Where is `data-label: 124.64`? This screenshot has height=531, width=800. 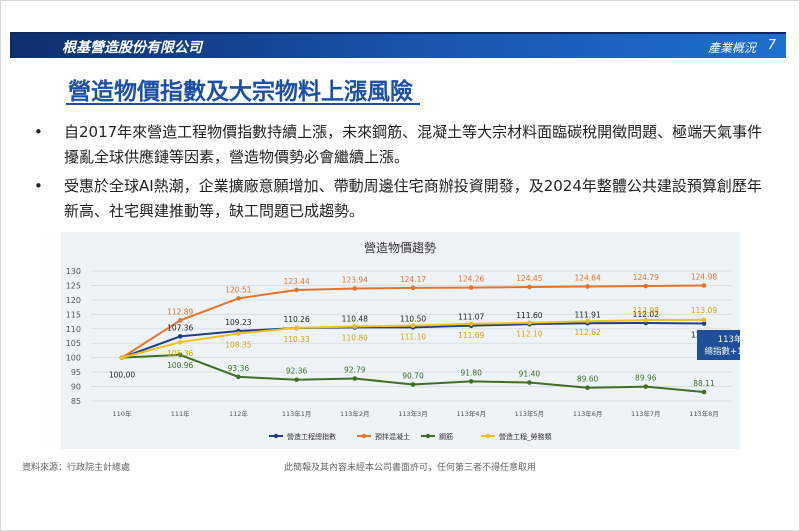
data-label: 124.64 is located at coordinates (587, 277).